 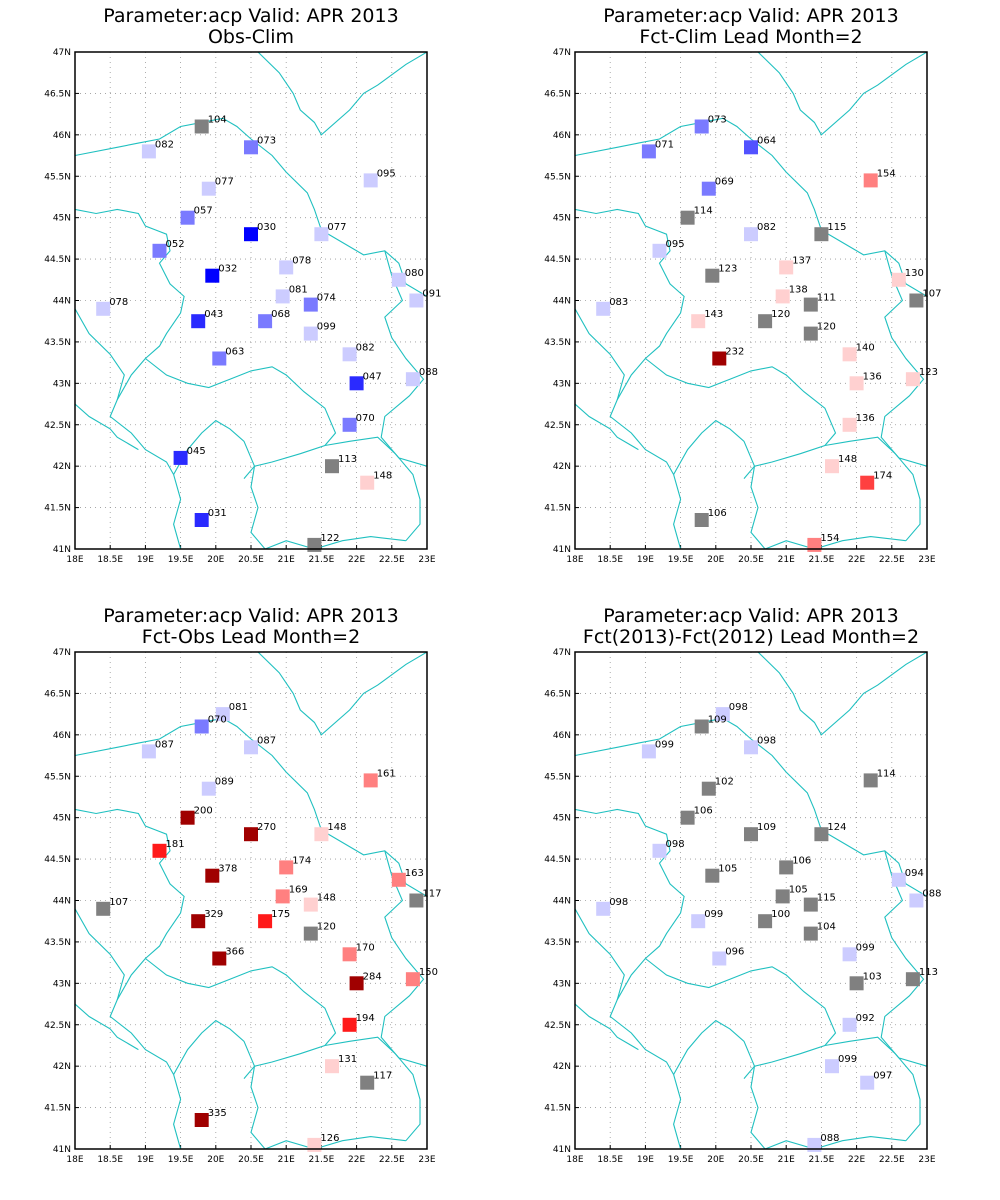 What do you see at coordinates (872, 976) in the screenshot?
I see `station-value-label: 103` at bounding box center [872, 976].